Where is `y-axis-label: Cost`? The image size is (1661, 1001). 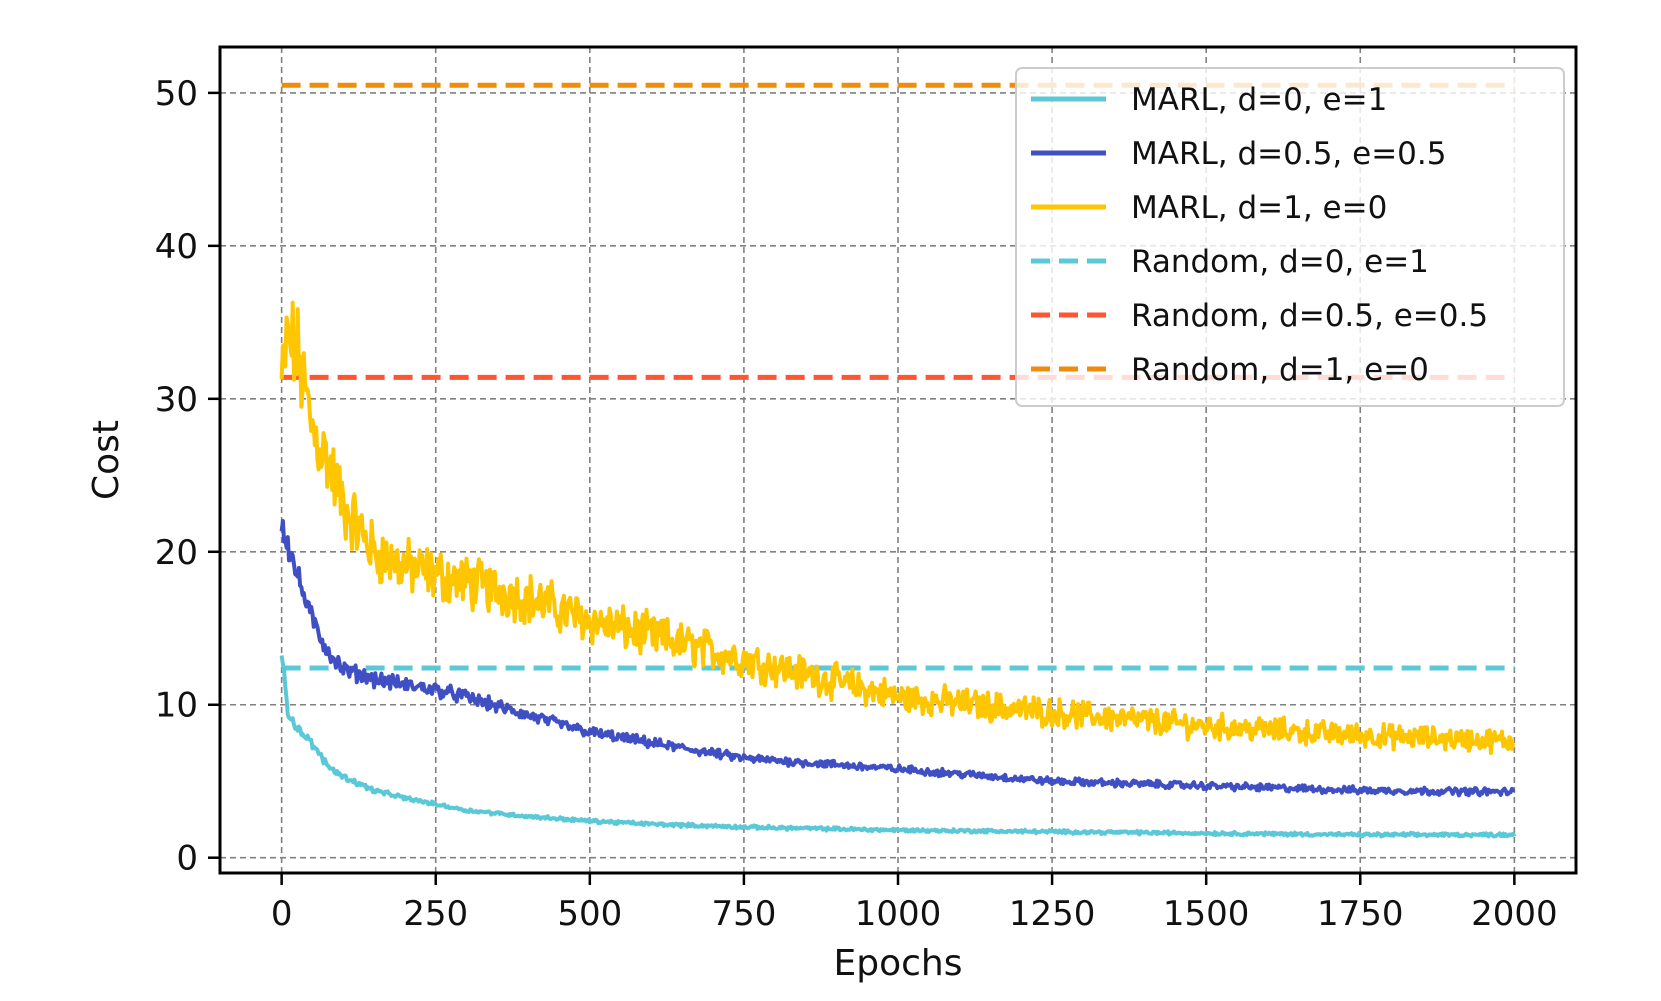 y-axis-label: Cost is located at coordinates (106, 460).